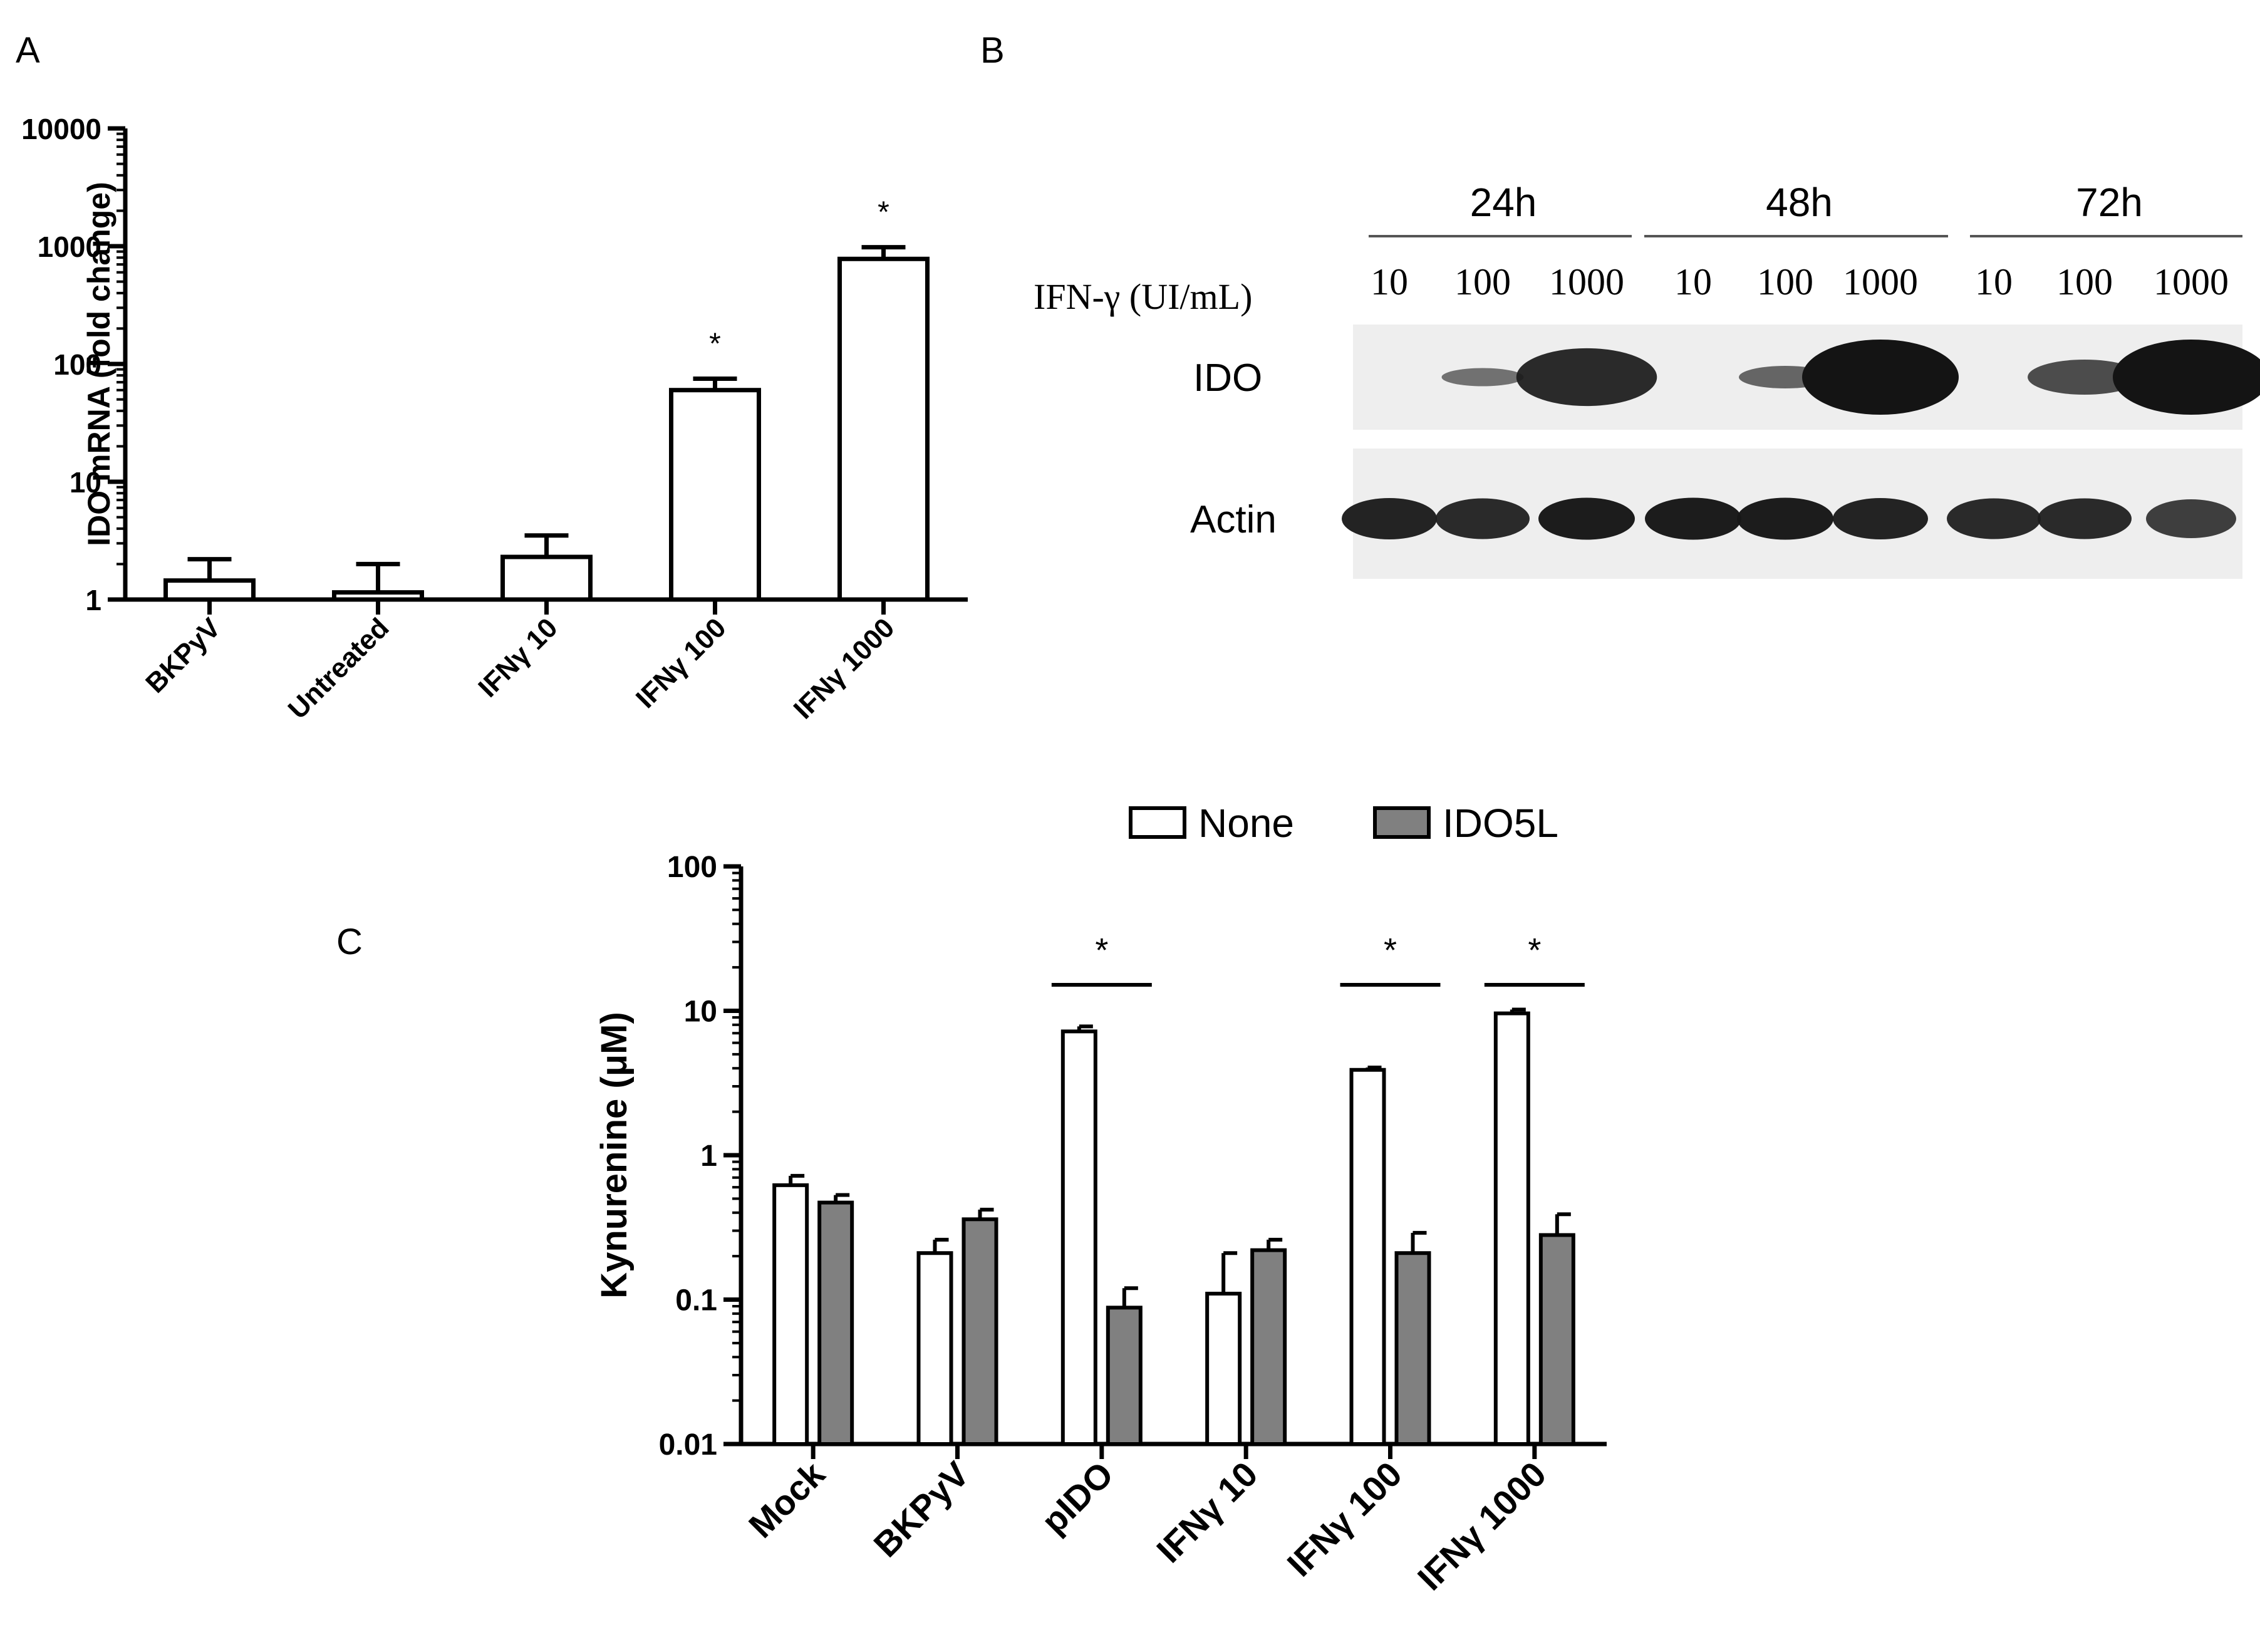 The height and width of the screenshot is (1652, 2260). I want to click on panel-label-c: C, so click(349, 942).